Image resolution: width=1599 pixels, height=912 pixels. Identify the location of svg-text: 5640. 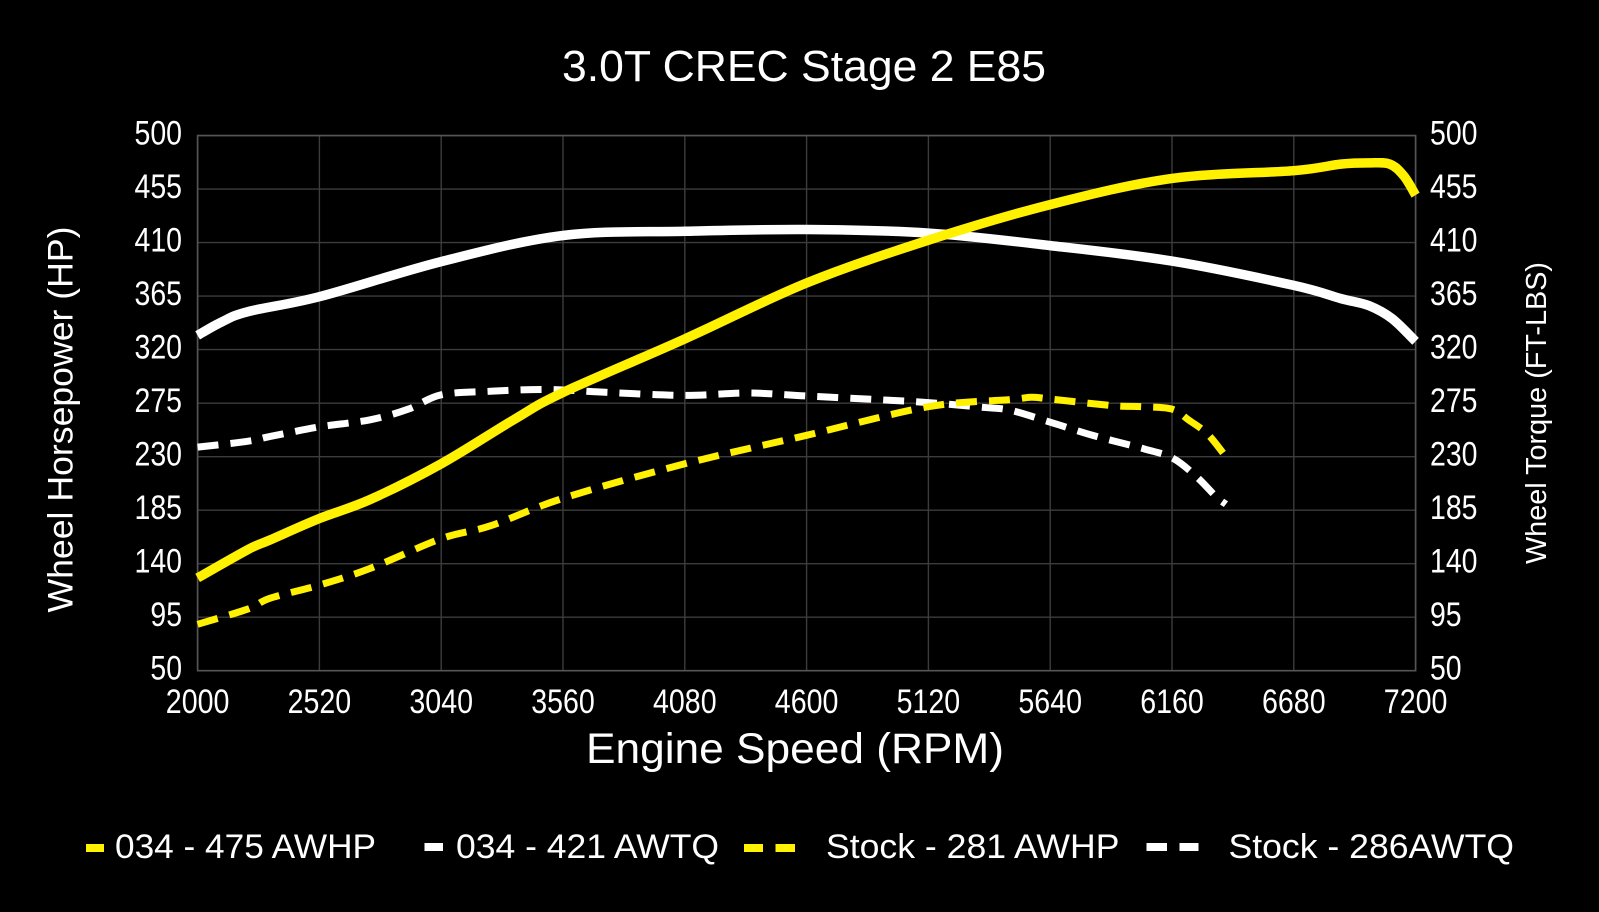
(1050, 702).